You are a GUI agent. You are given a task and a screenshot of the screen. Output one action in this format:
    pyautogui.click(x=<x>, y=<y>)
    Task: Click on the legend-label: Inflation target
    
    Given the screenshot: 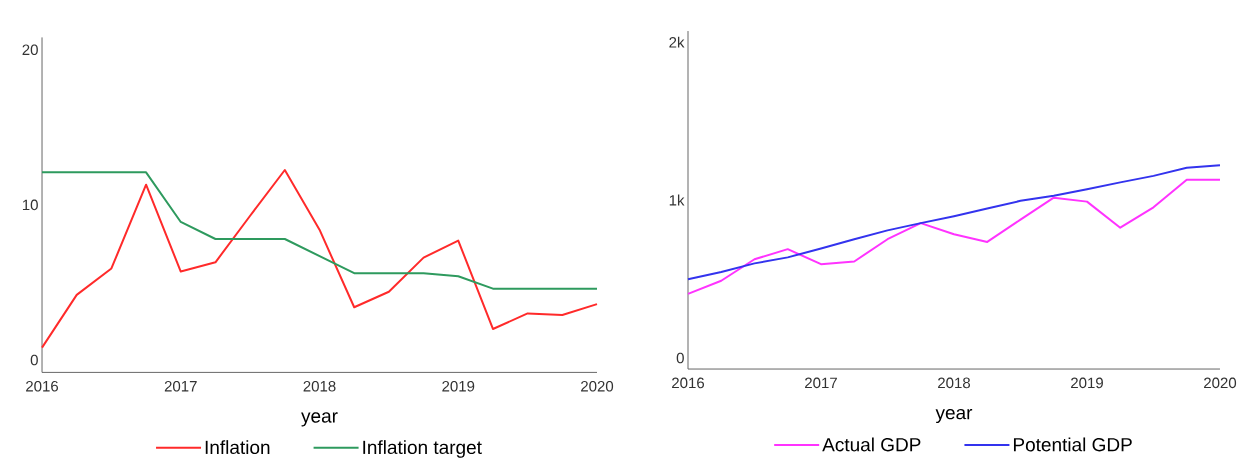 What is the action you would take?
    pyautogui.click(x=422, y=449)
    